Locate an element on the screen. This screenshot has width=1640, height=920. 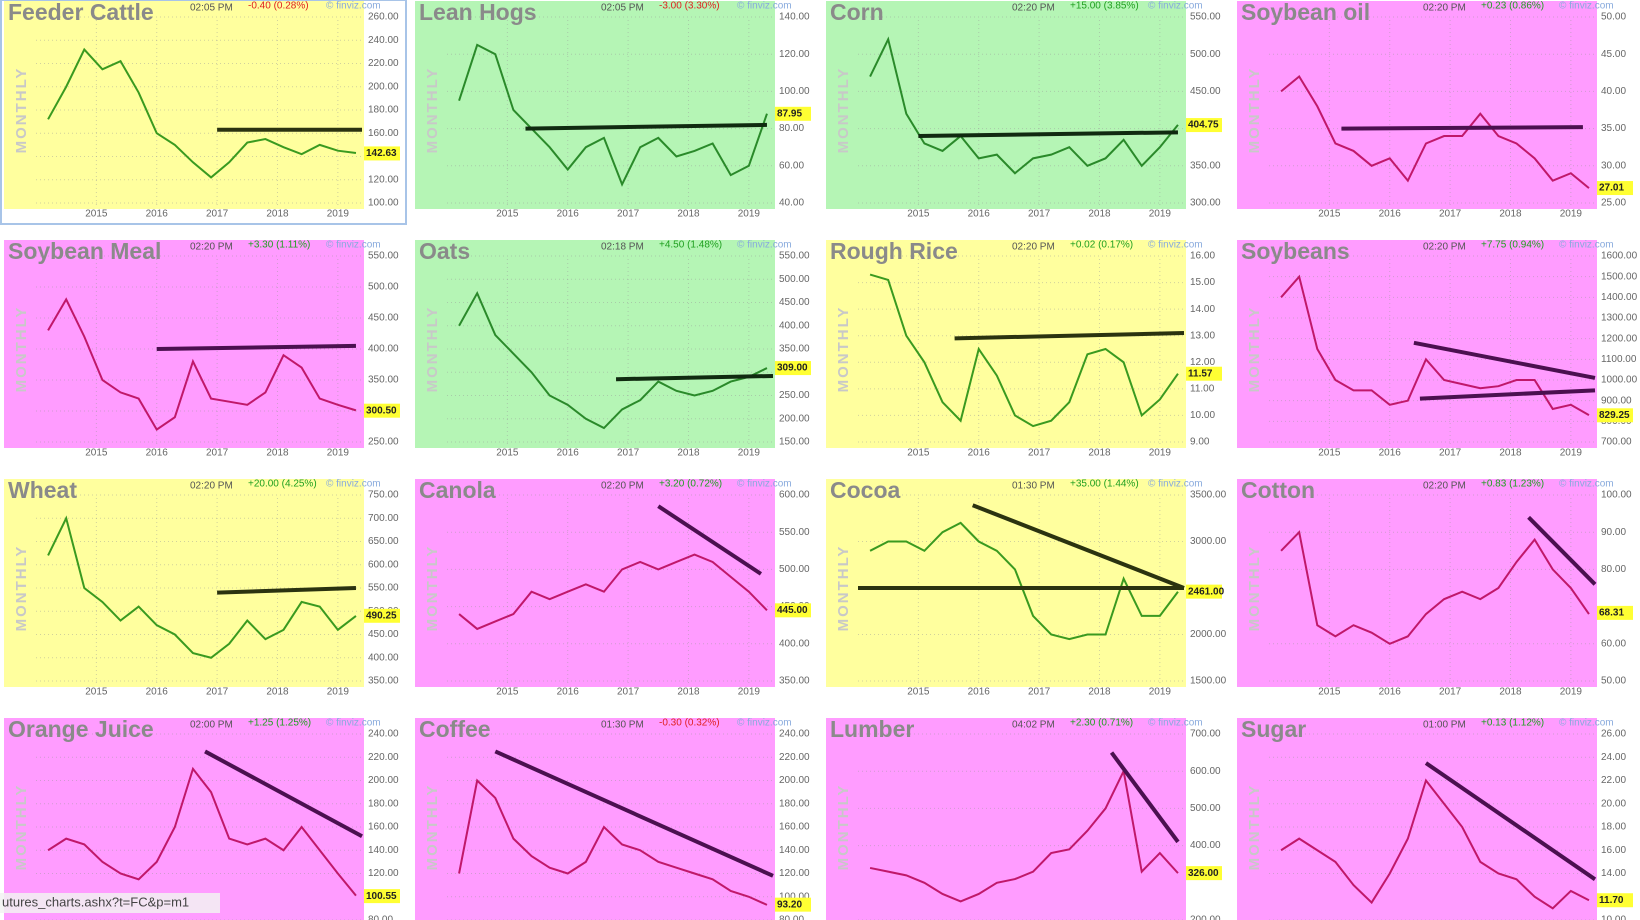
y-tick-label: 1000.00 is located at coordinates (1619, 380).